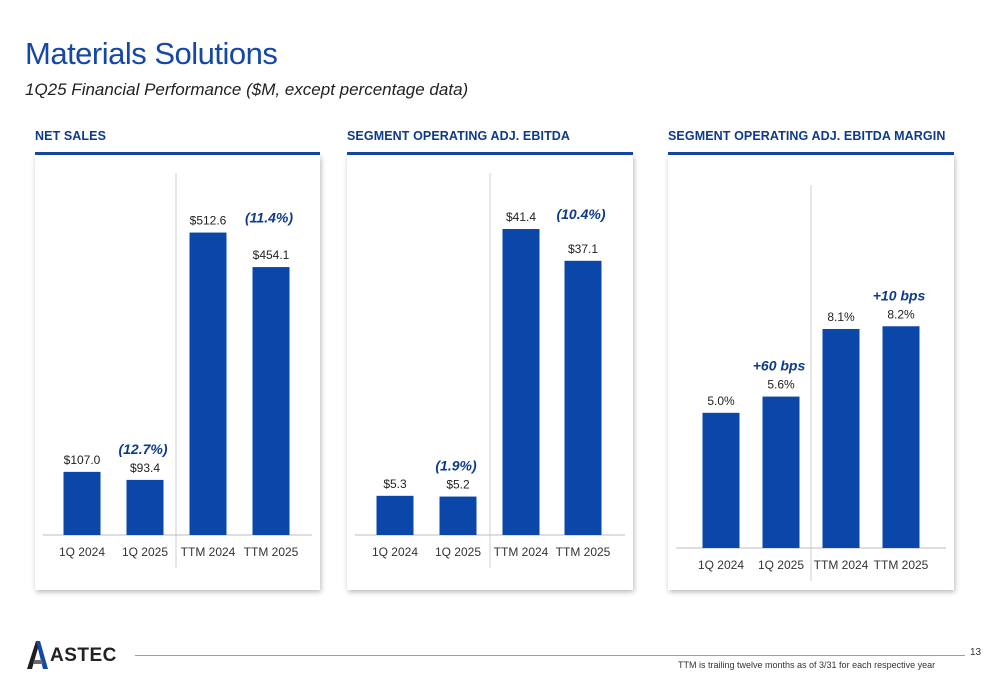 The image size is (1000, 685). What do you see at coordinates (490, 153) in the screenshot?
I see `adj-ebitda-title-rule` at bounding box center [490, 153].